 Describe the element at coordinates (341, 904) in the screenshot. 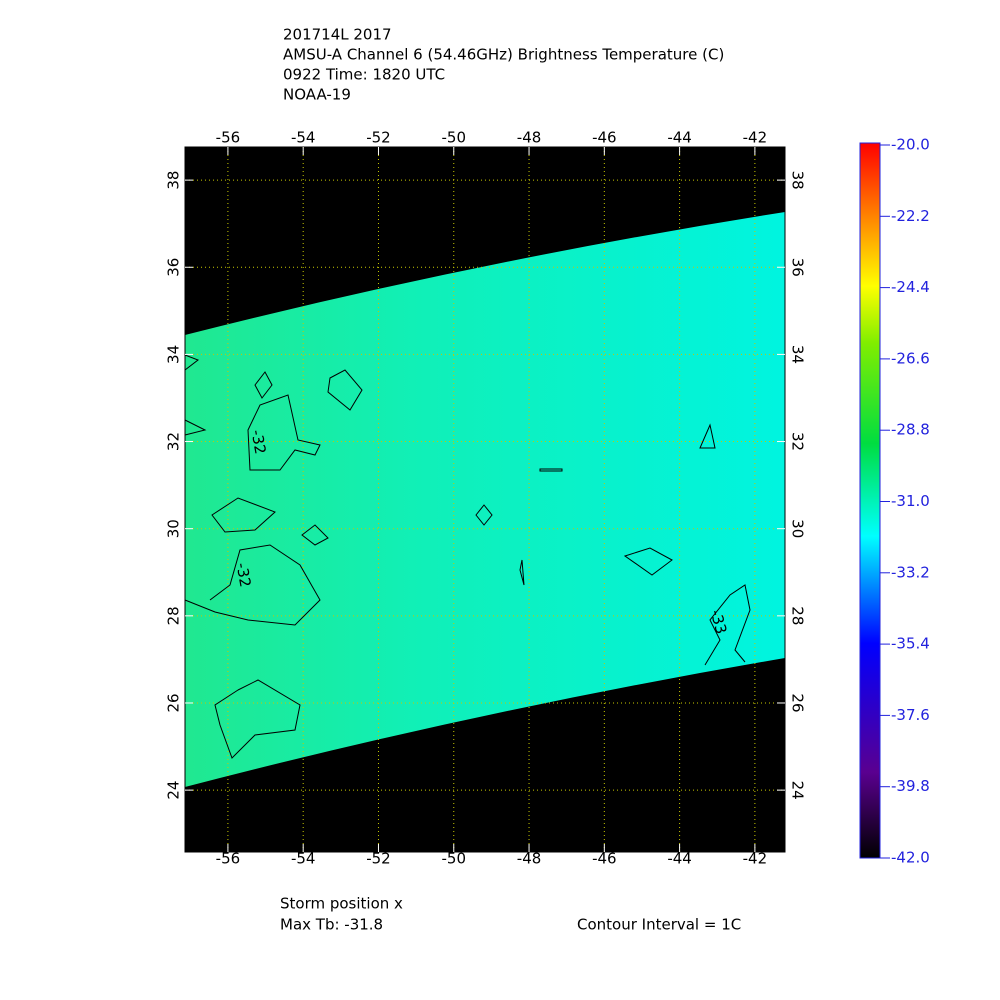

I see `storm-position: Storm position x` at that location.